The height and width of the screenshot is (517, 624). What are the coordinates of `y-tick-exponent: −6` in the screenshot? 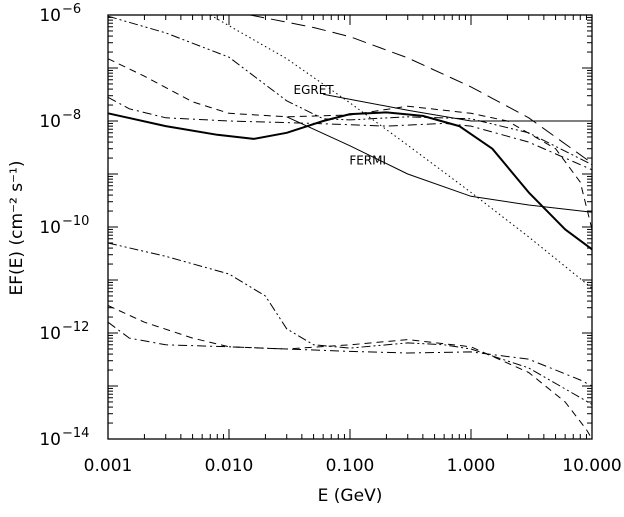 It's located at (71, 9).